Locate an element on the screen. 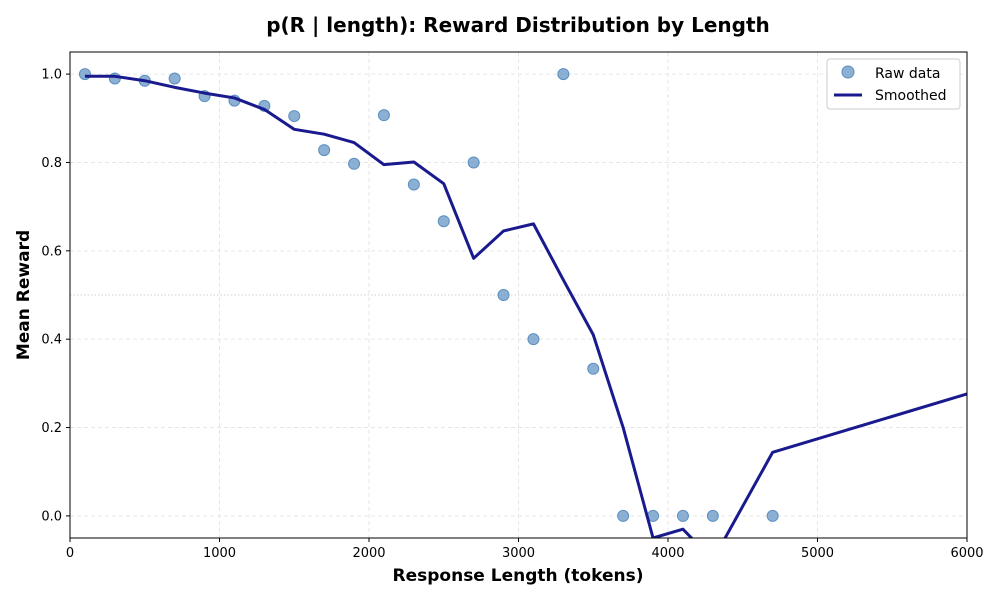  y-tick-label: 0.6 is located at coordinates (51, 251).